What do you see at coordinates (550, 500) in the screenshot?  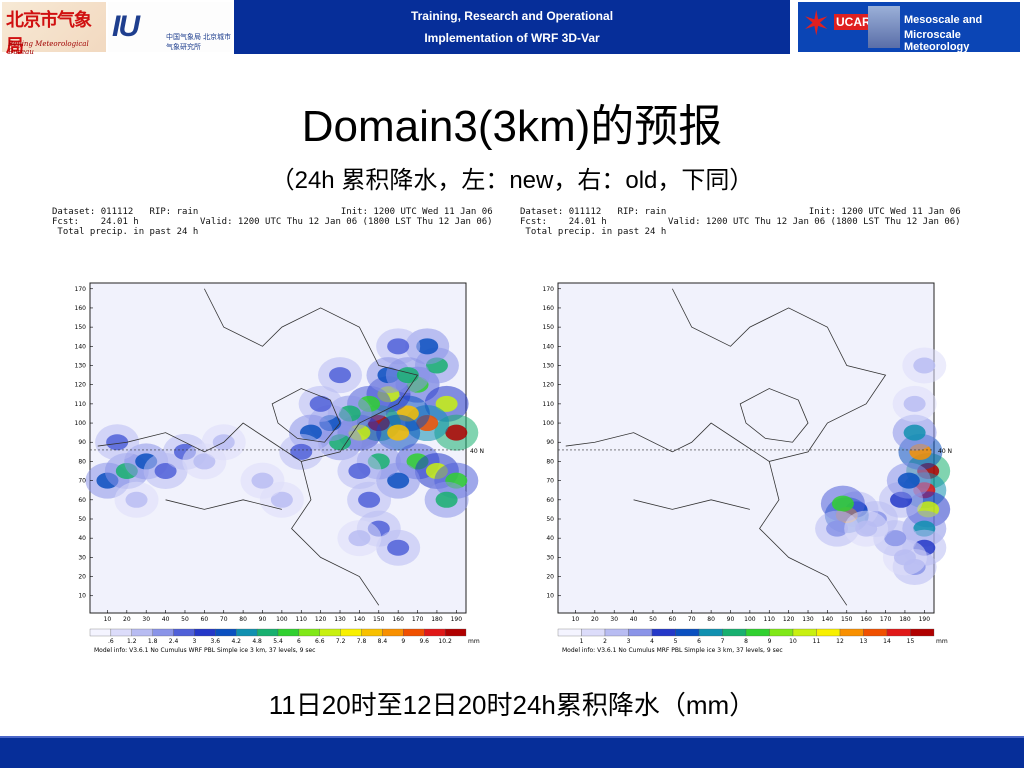 I see `y-tick-label: 60` at bounding box center [550, 500].